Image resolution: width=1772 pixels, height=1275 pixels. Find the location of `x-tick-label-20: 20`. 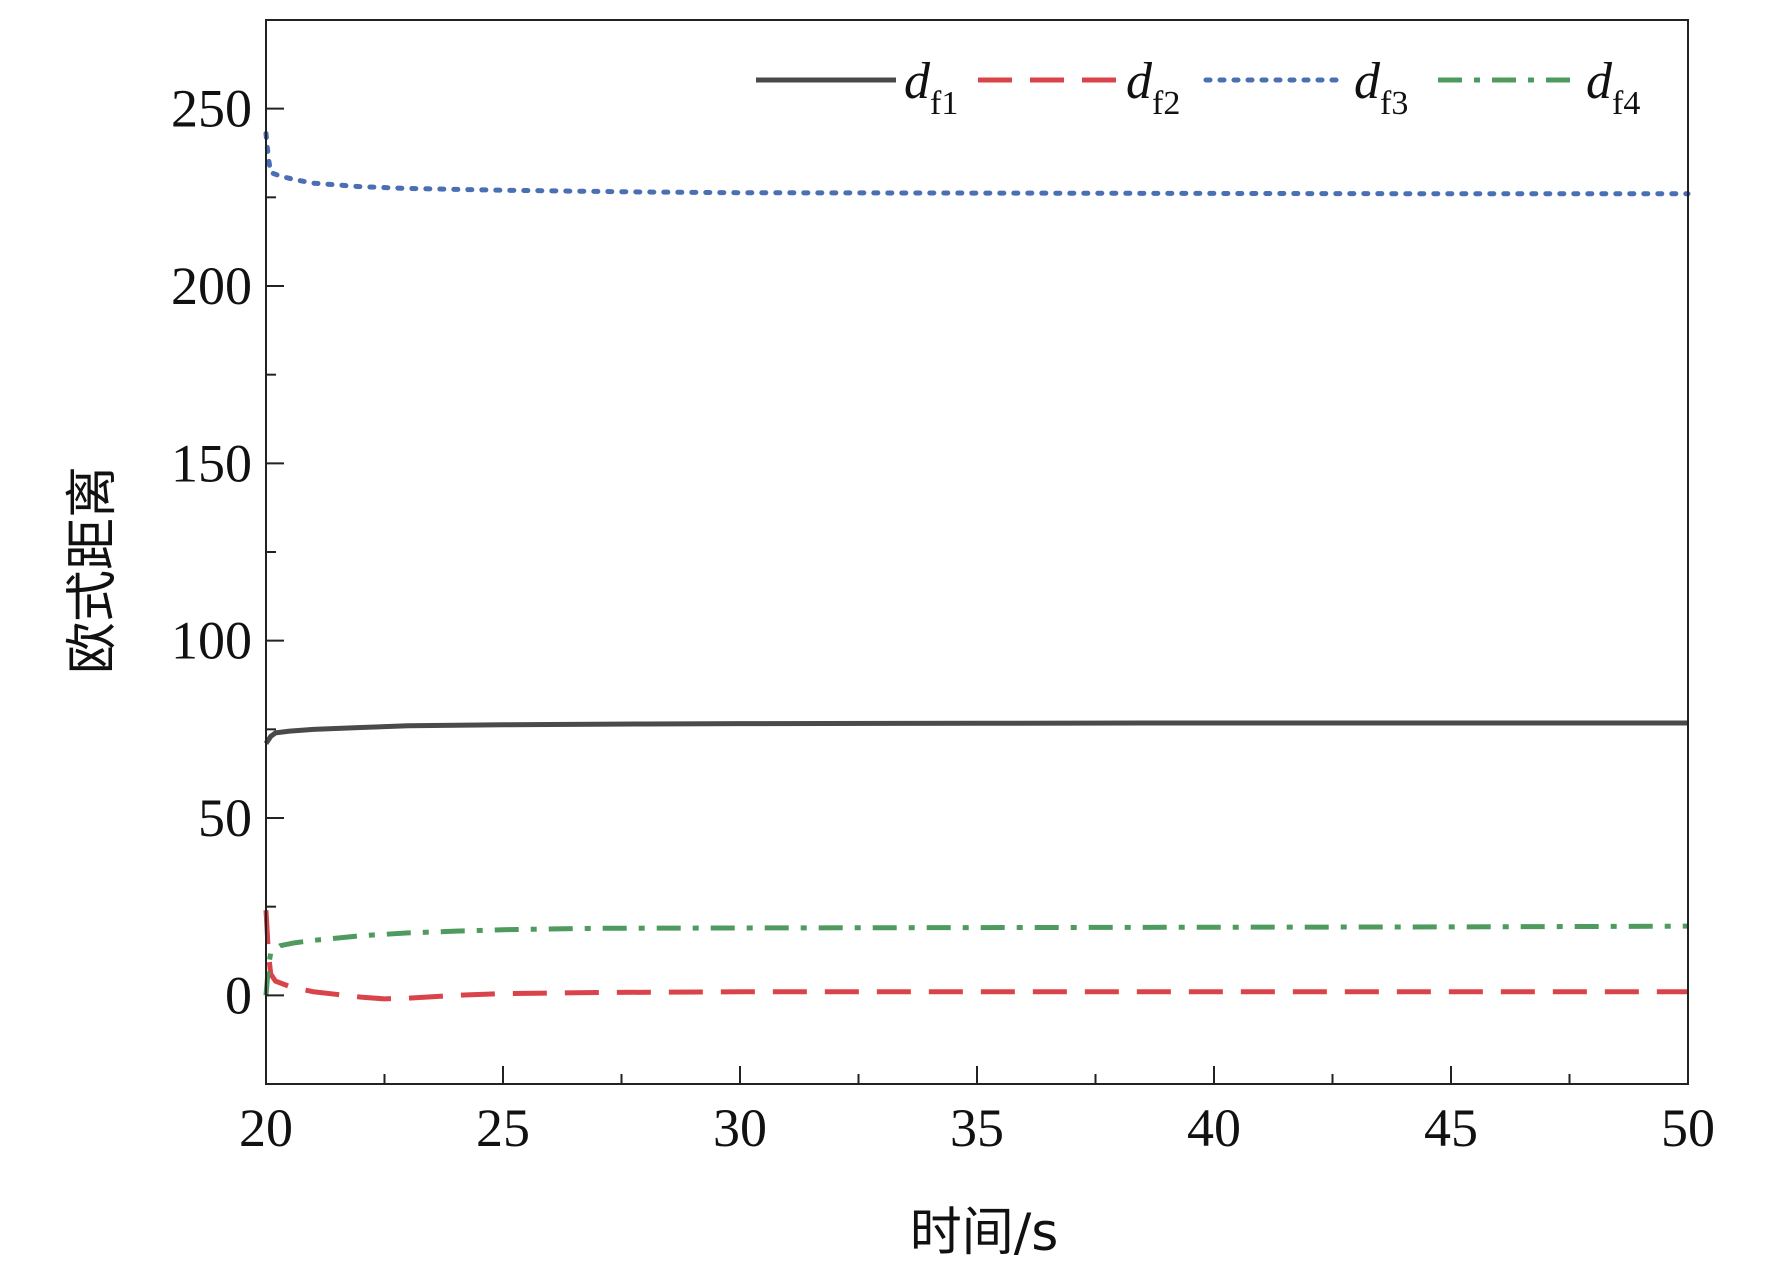

x-tick-label-20: 20 is located at coordinates (266, 1128).